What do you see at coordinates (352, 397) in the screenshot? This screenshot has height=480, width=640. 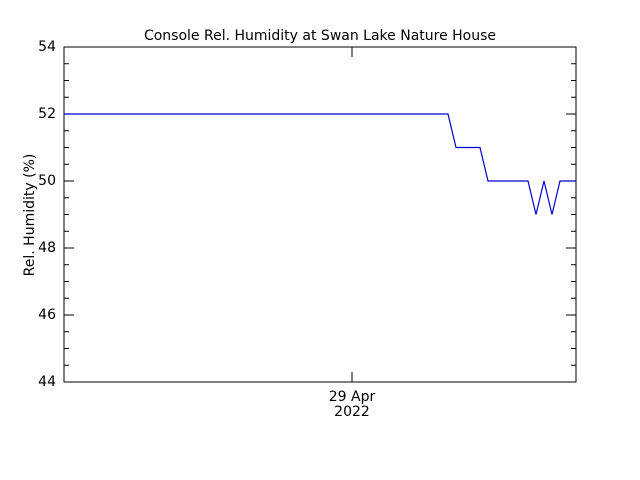 I see `x-tick-label: 29 Apr` at bounding box center [352, 397].